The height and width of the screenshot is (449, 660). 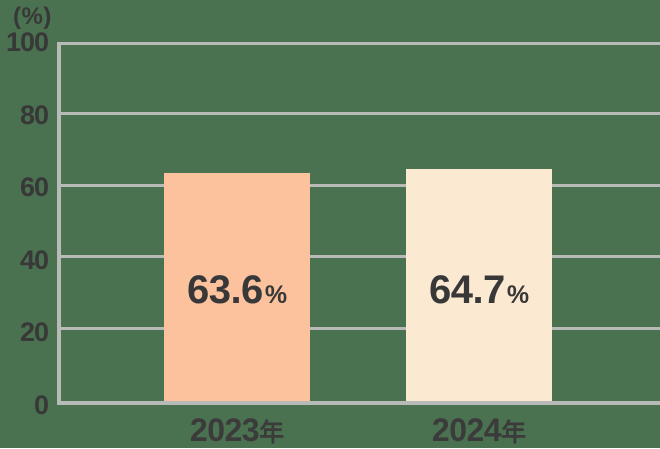 I want to click on x-label-year: 2024, so click(x=466, y=430).